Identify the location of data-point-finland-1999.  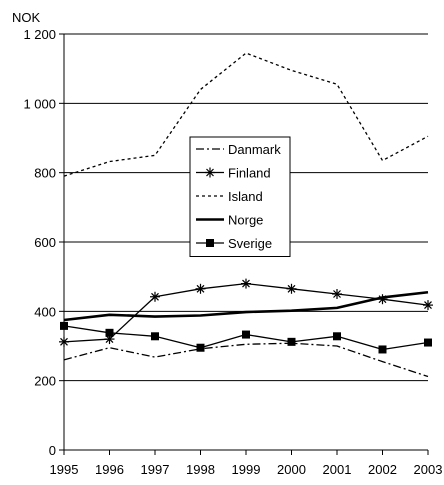
(246, 283).